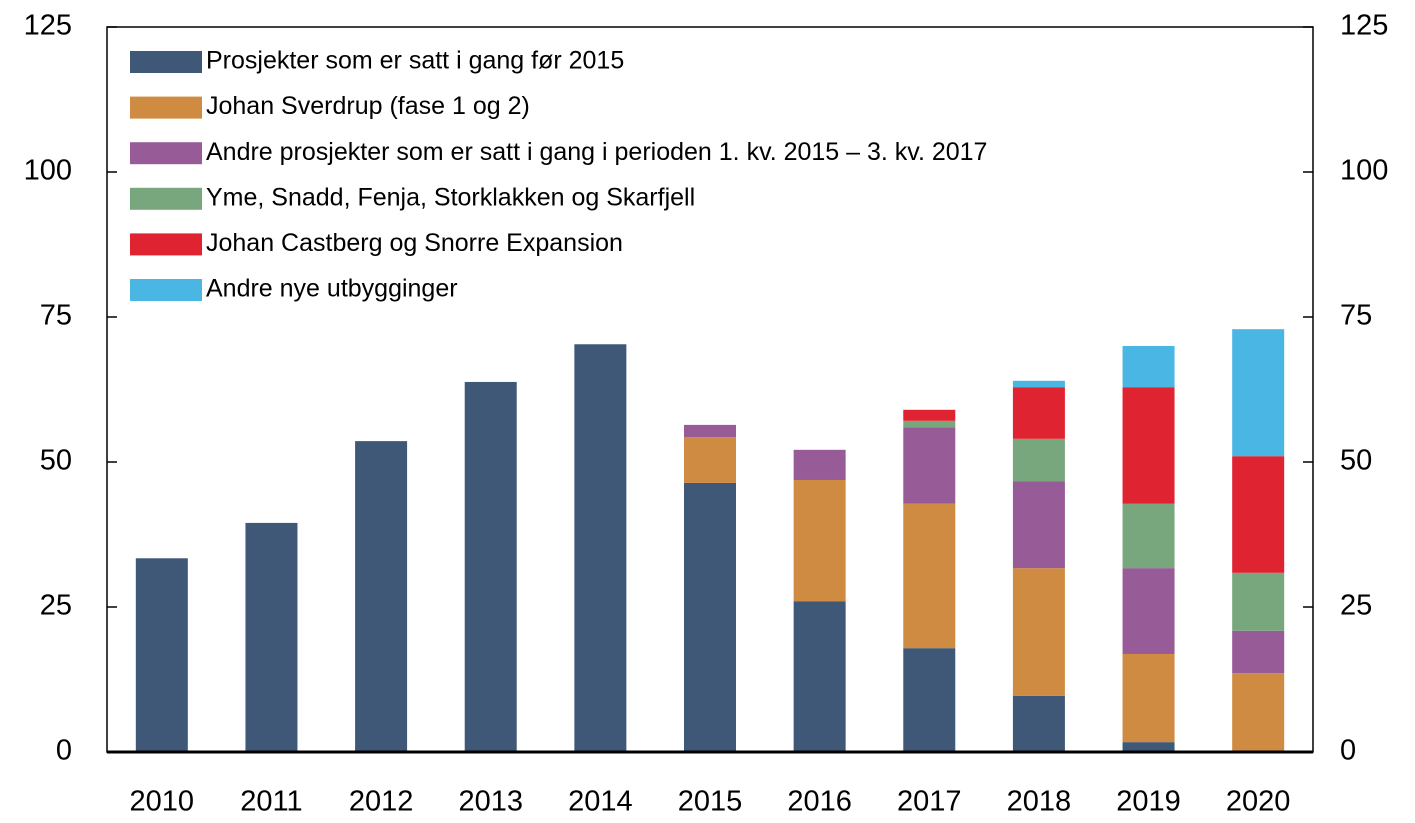  Describe the element at coordinates (271, 802) in the screenshot. I see `x-tick-label: 2011` at that location.